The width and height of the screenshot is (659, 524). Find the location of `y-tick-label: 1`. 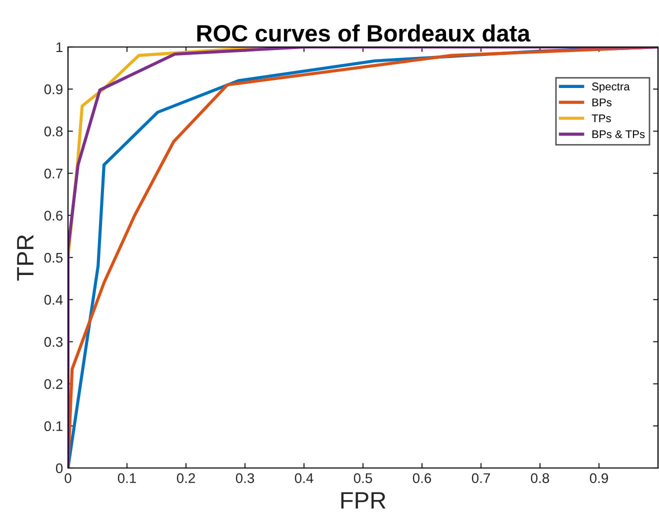

y-tick-label: 1 is located at coordinates (59, 47).